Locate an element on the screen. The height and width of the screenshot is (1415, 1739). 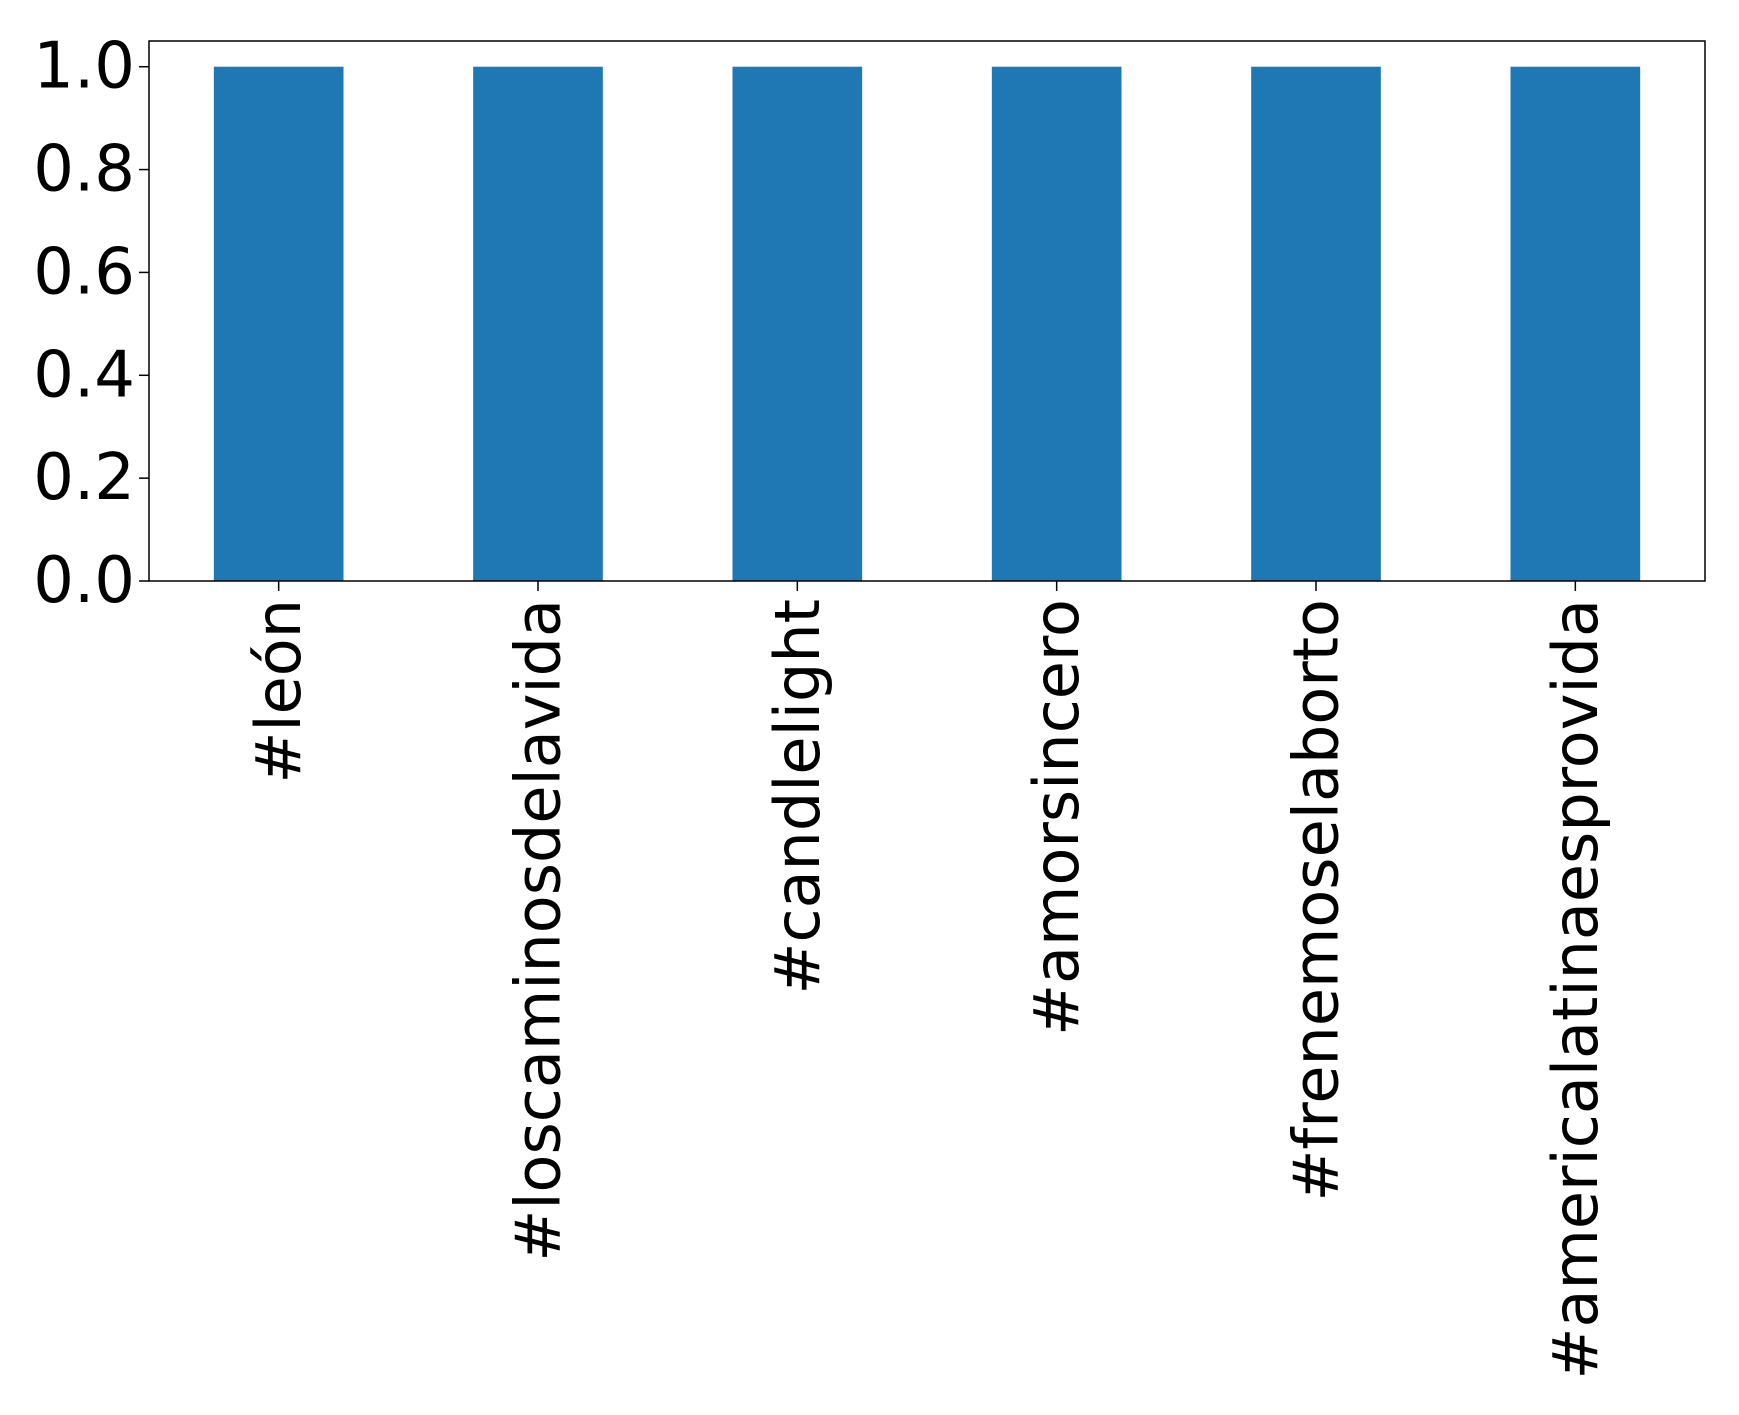
y-tick-label: 0.4 is located at coordinates (84, 375).